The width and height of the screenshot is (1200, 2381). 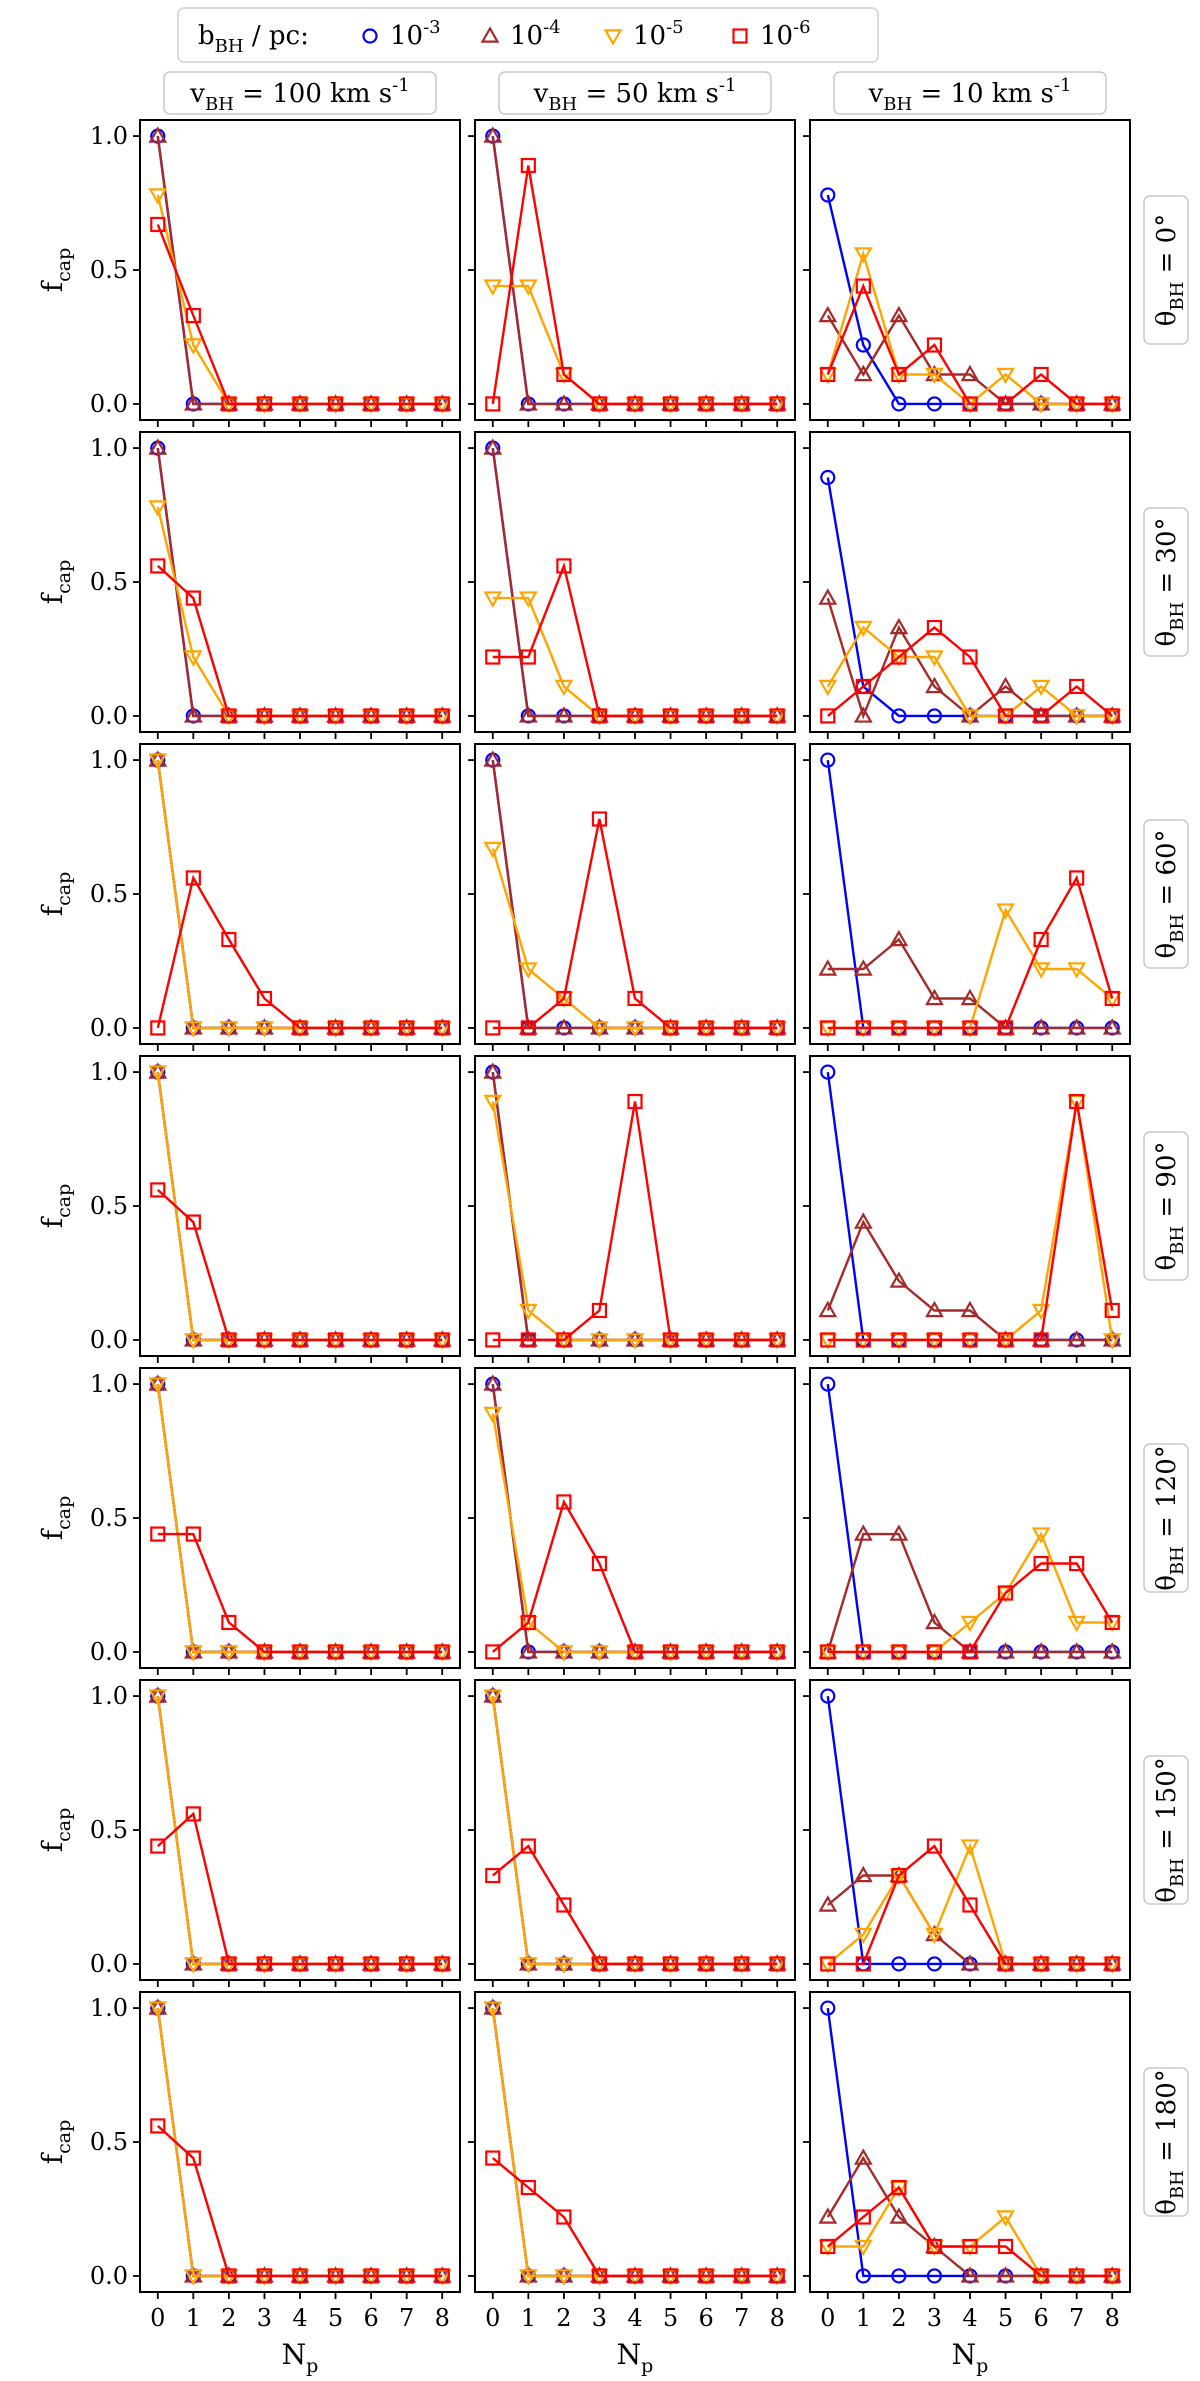 What do you see at coordinates (771, 34) in the screenshot?
I see `legend-item: 10-6​` at bounding box center [771, 34].